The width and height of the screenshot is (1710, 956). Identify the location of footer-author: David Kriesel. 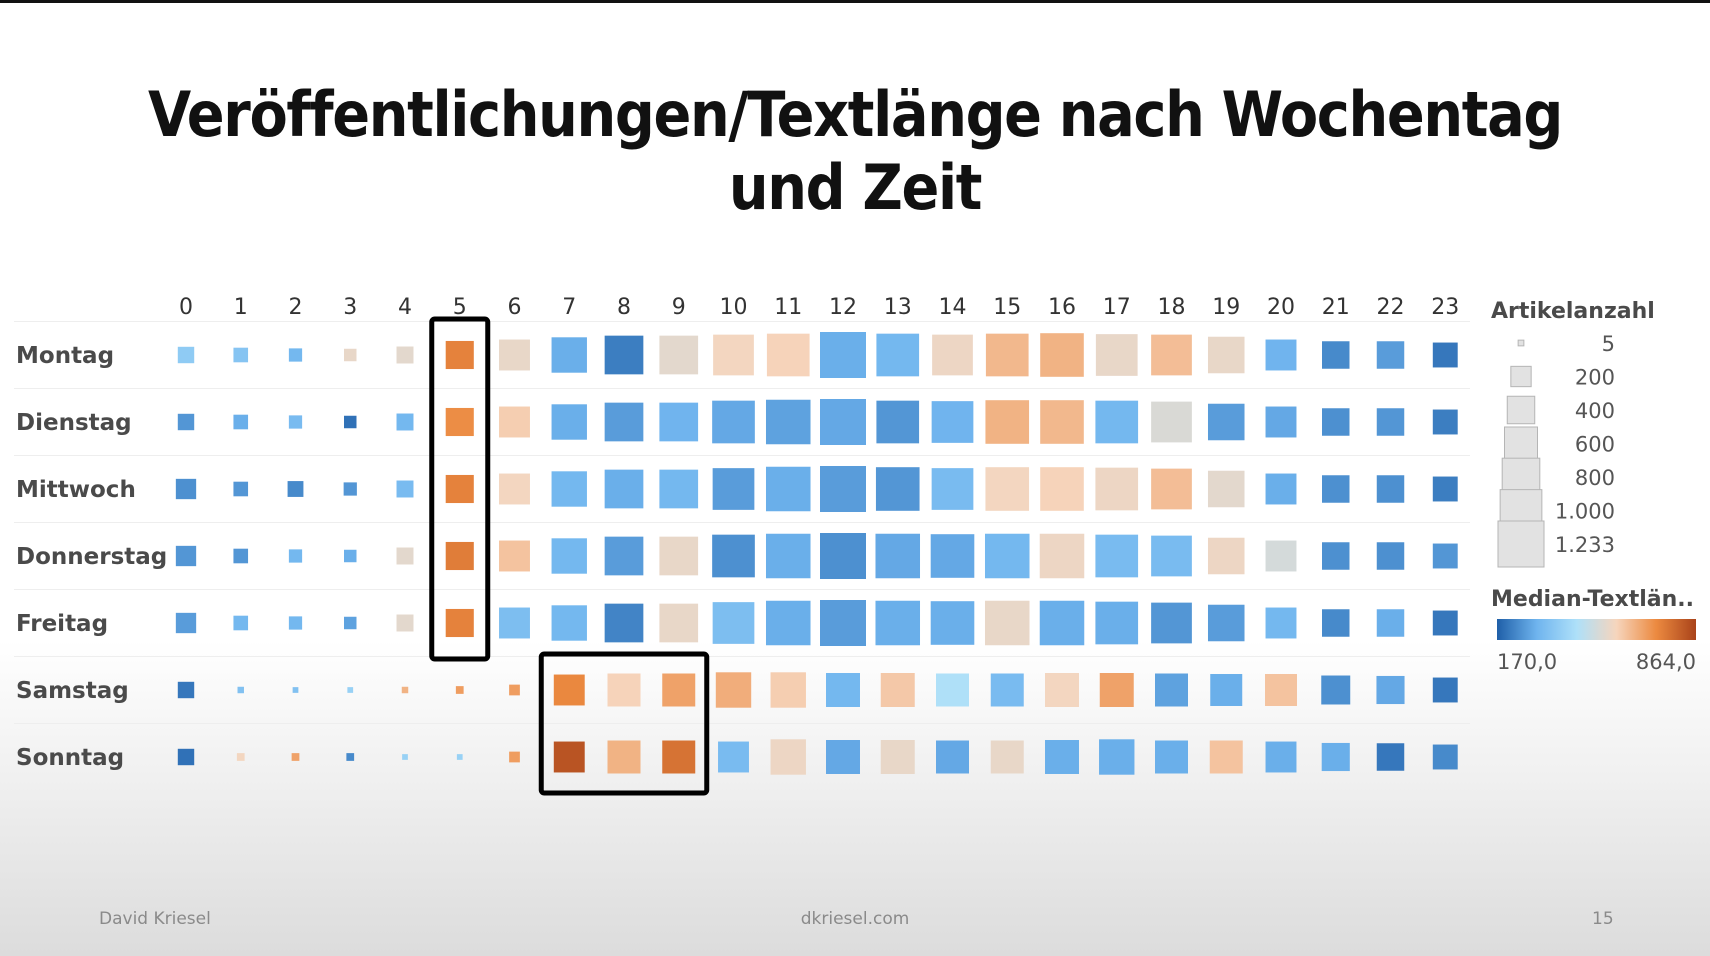
(155, 919).